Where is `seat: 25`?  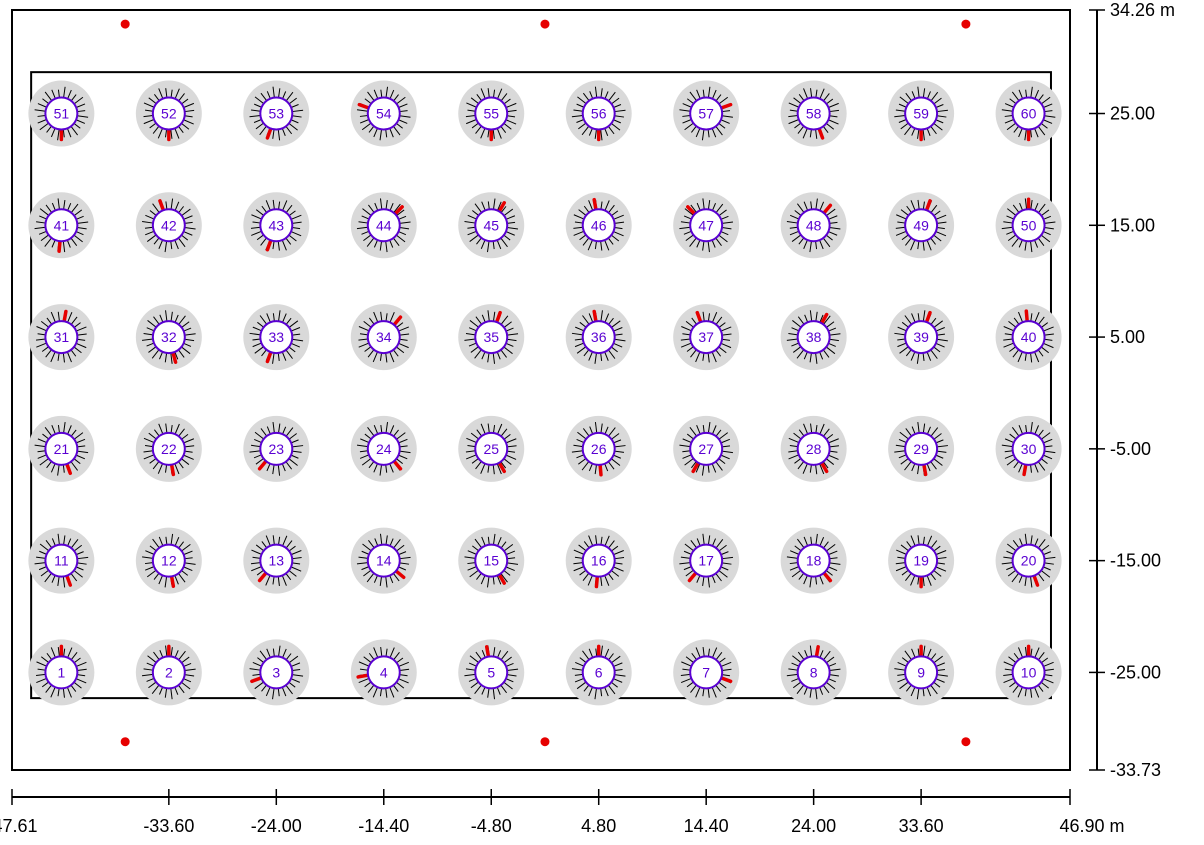 seat: 25 is located at coordinates (491, 448).